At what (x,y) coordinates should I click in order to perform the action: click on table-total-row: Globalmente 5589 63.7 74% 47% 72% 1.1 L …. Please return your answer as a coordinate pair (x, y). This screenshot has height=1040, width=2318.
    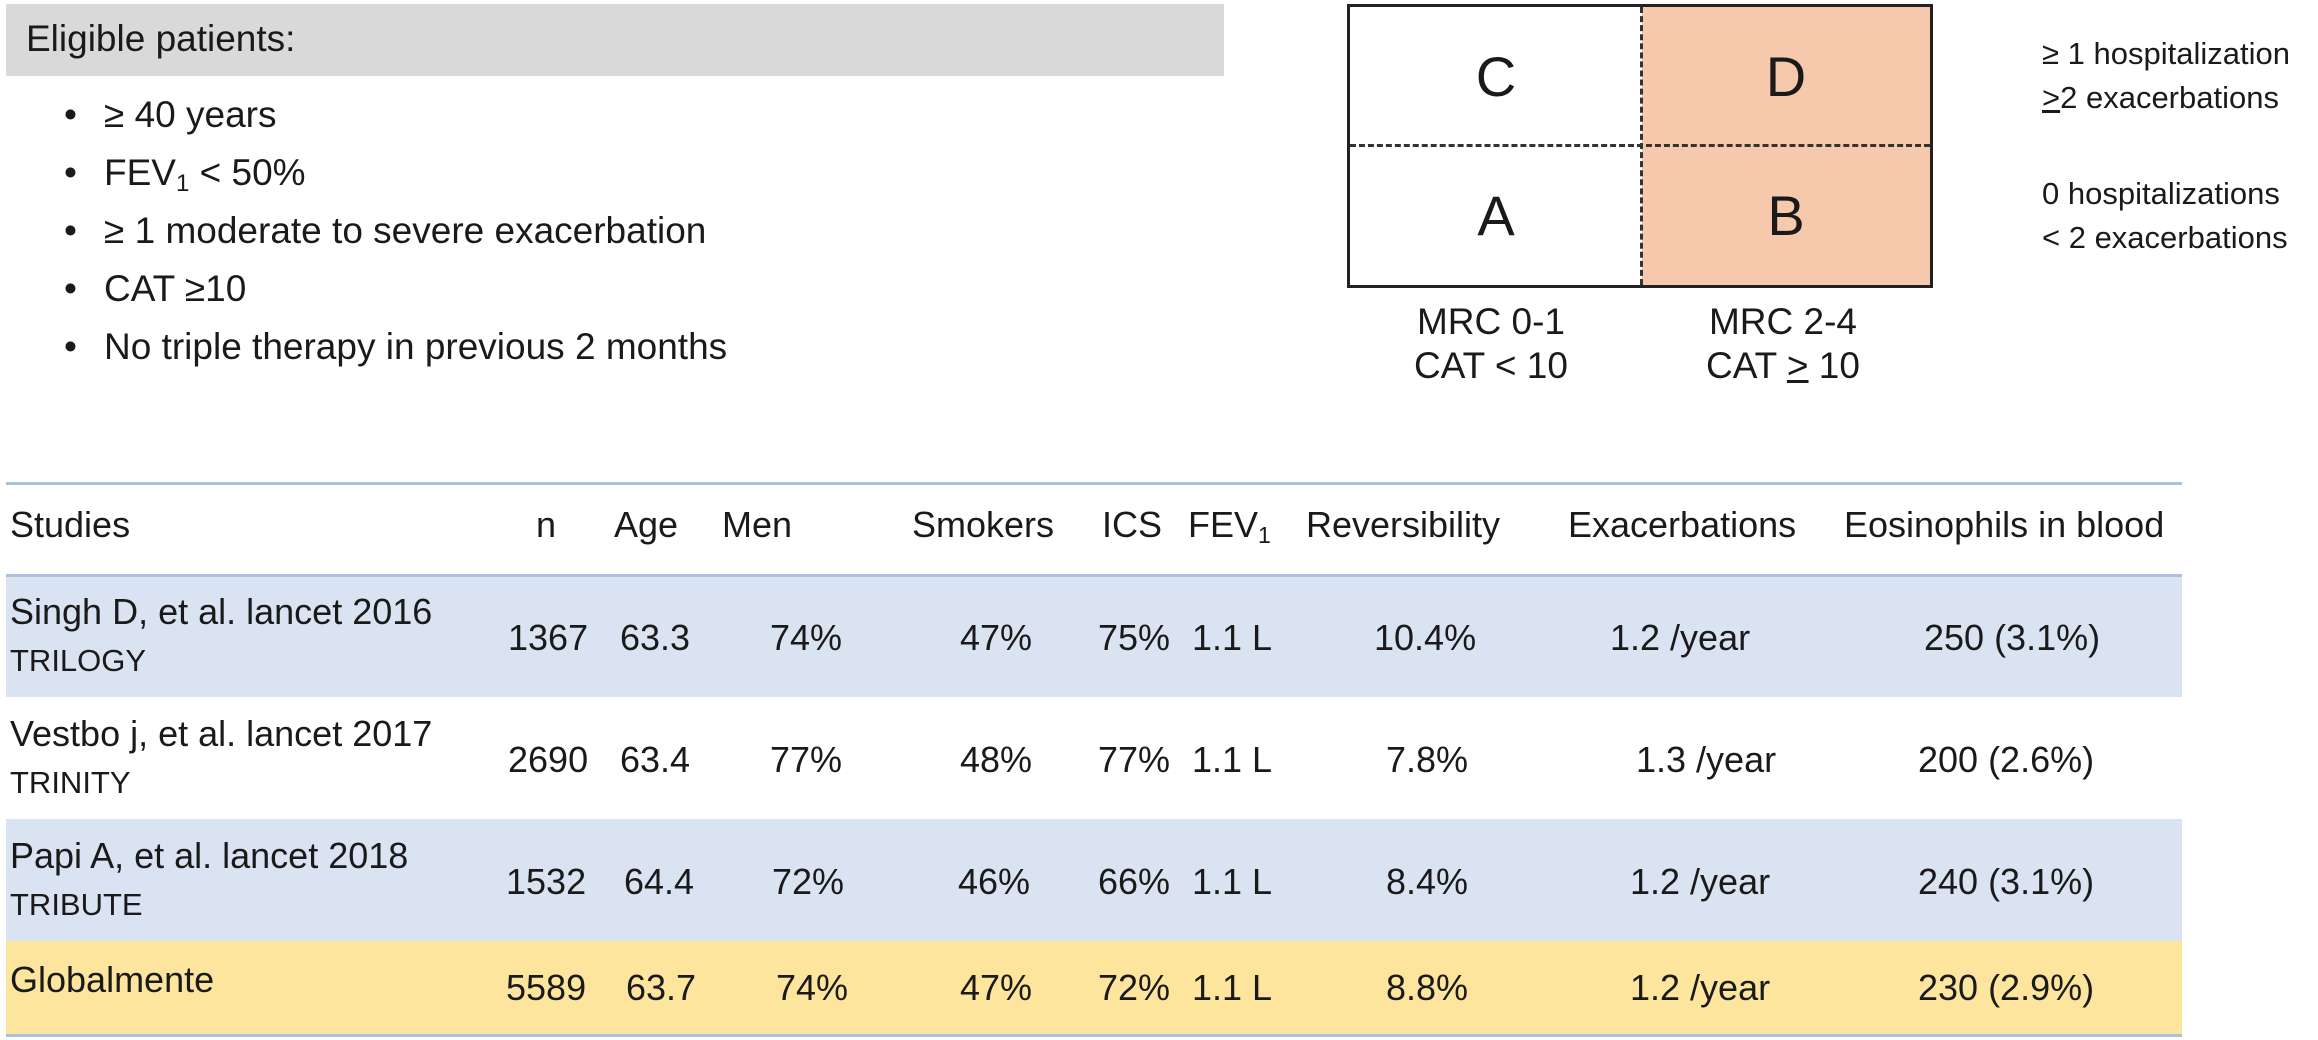
    Looking at the image, I should click on (1094, 987).